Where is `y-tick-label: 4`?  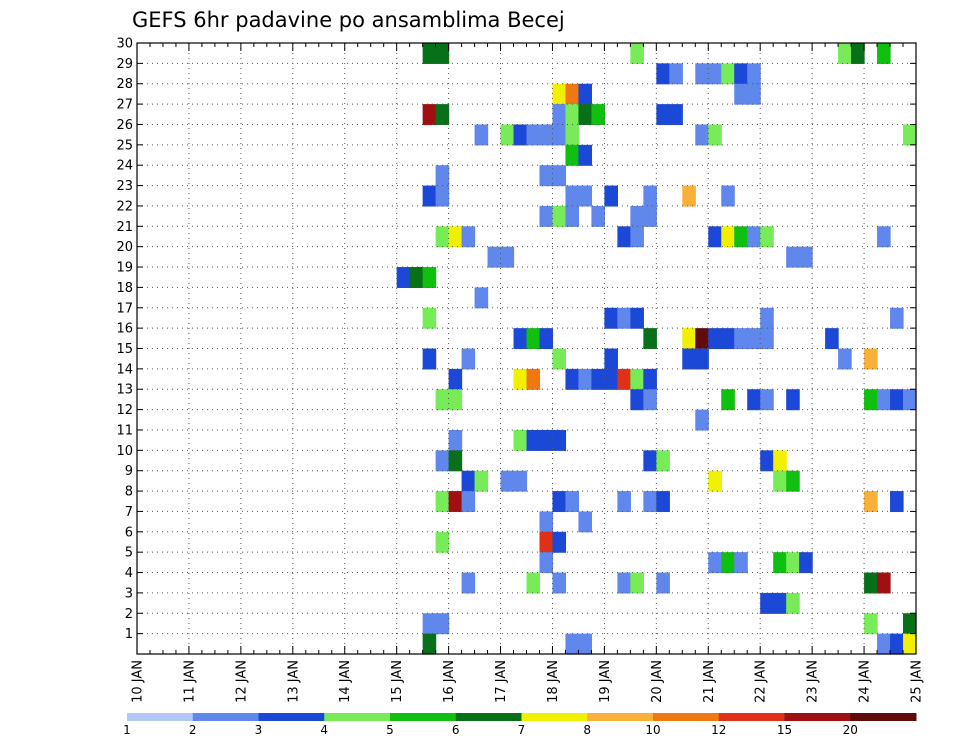 y-tick-label: 4 is located at coordinates (129, 573).